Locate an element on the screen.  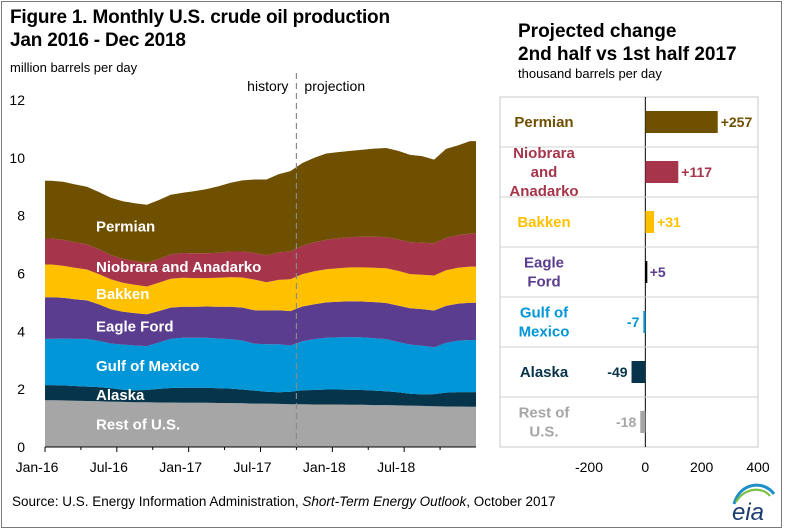
projection-label: projection is located at coordinates (334, 86).